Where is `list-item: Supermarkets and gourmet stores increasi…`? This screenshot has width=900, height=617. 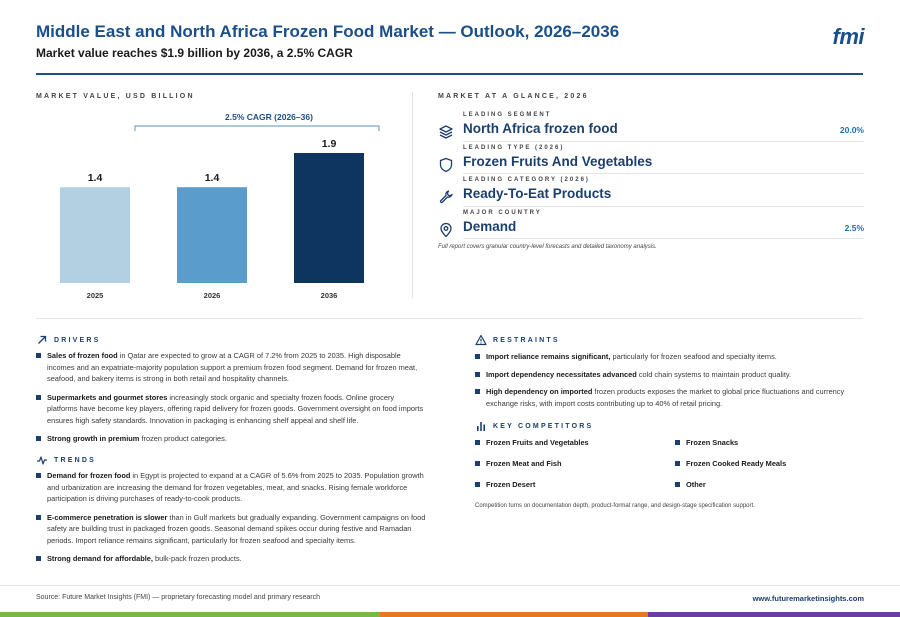
list-item: Supermarkets and gourmet stores increasi… is located at coordinates (230, 409).